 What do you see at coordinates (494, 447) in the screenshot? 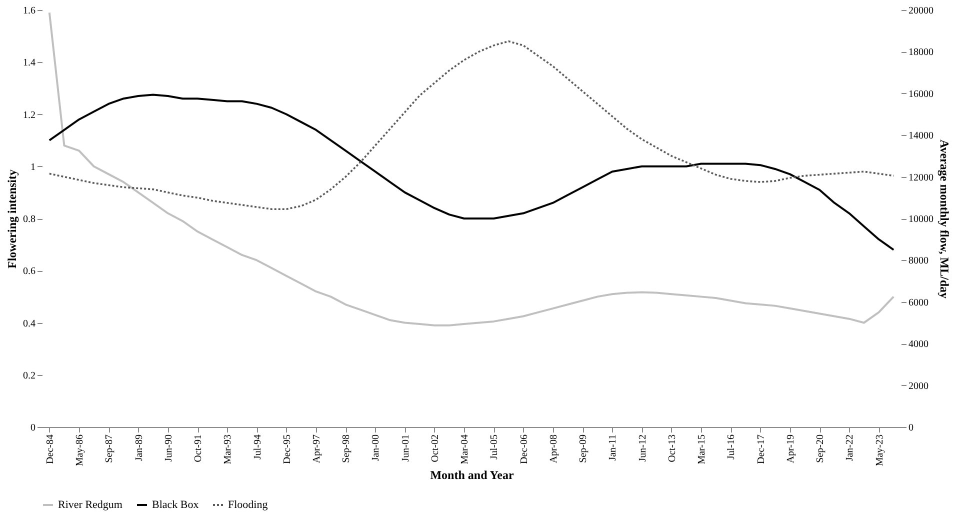
I see `x-tick-label: Jul-05` at bounding box center [494, 447].